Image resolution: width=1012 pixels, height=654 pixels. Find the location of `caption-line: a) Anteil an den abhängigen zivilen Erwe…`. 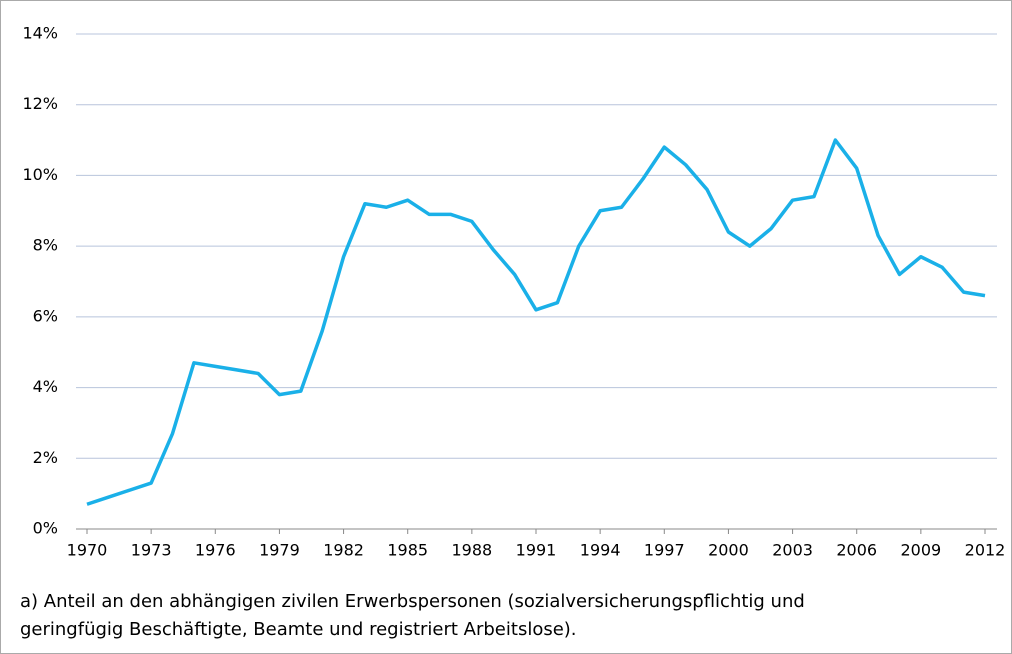

caption-line: a) Anteil an den abhängigen zivilen Erwe… is located at coordinates (412, 601).